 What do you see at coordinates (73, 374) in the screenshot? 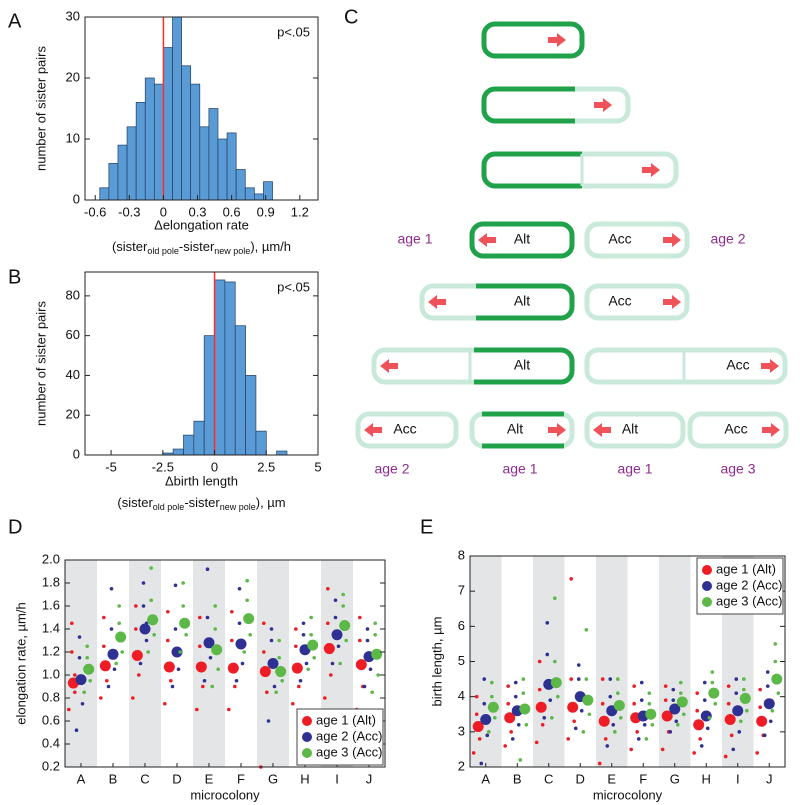
I see `y-tick-label: 40` at bounding box center [73, 374].